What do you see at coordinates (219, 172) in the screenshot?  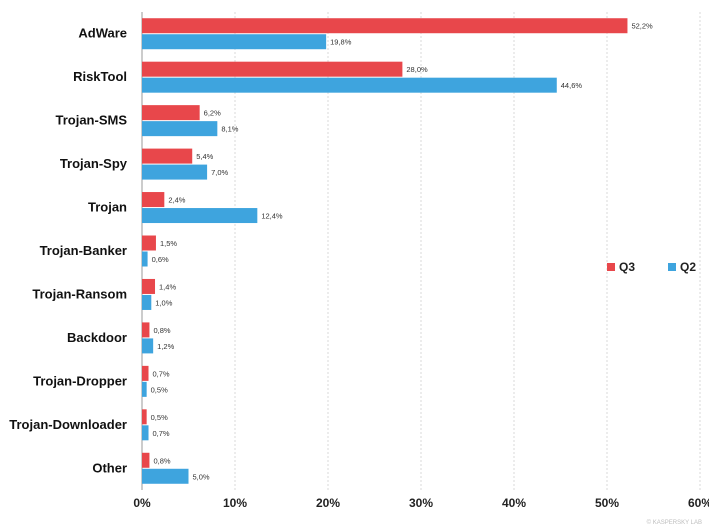 I see `data-label: 7,0%` at bounding box center [219, 172].